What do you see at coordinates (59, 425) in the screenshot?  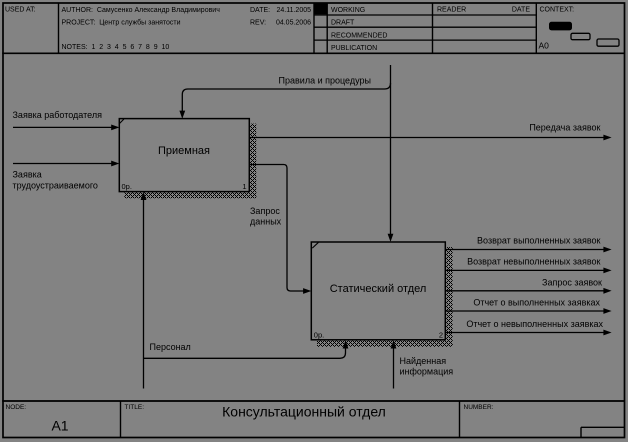 I see `svg-text: A1` at bounding box center [59, 425].